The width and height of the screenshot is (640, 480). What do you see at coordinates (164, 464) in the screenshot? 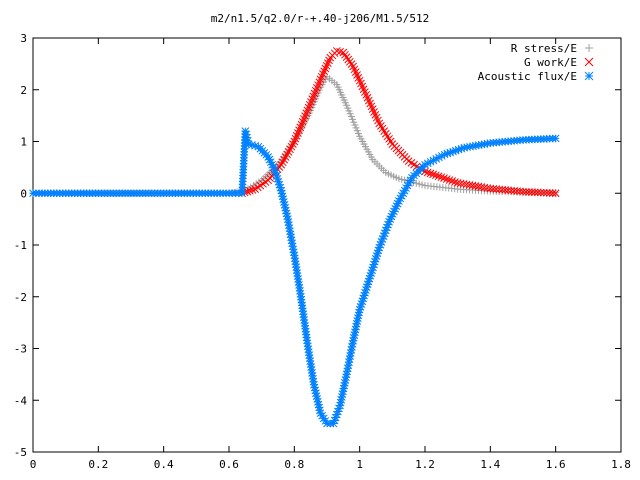
I see `x-tick-label: 0.4` at bounding box center [164, 464].